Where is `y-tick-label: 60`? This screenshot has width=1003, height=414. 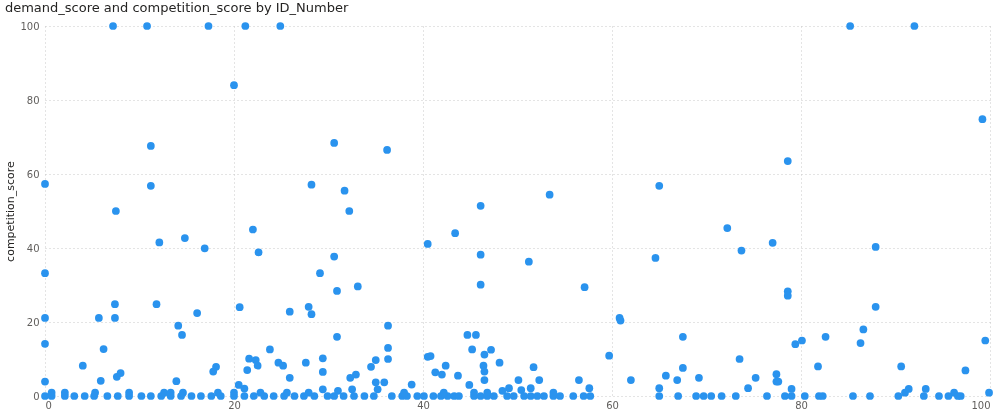 y-tick-label: 60 is located at coordinates (33, 174).